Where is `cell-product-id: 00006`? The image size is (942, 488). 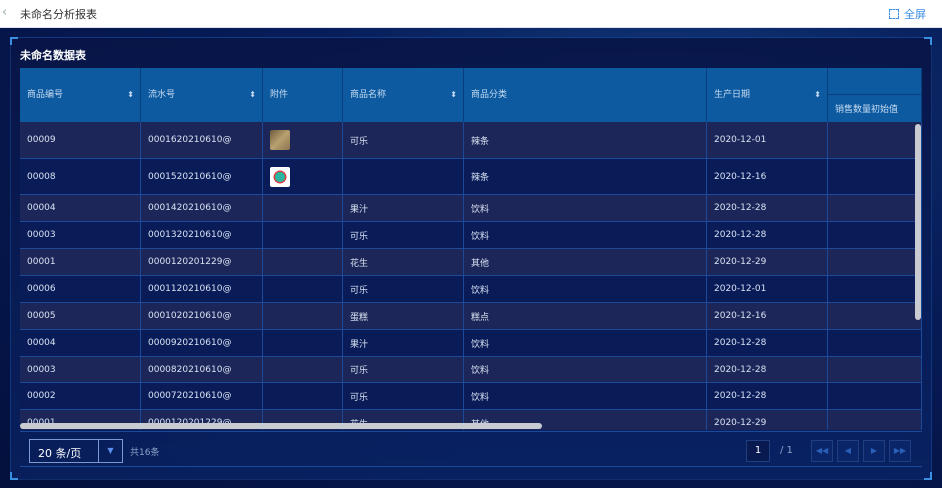
cell-product-id: 00006 is located at coordinates (80, 289).